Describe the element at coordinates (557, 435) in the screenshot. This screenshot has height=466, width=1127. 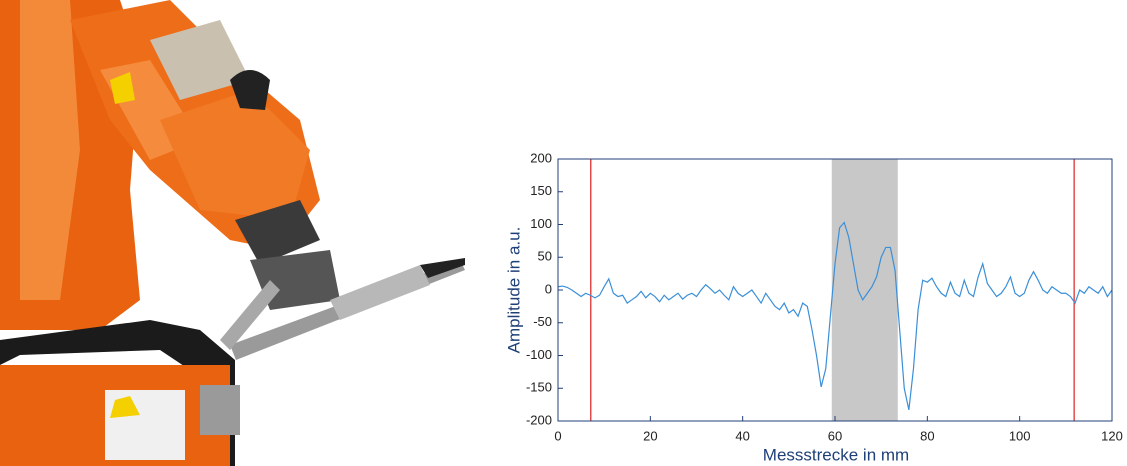
I see `x-tick-label: 0` at that location.